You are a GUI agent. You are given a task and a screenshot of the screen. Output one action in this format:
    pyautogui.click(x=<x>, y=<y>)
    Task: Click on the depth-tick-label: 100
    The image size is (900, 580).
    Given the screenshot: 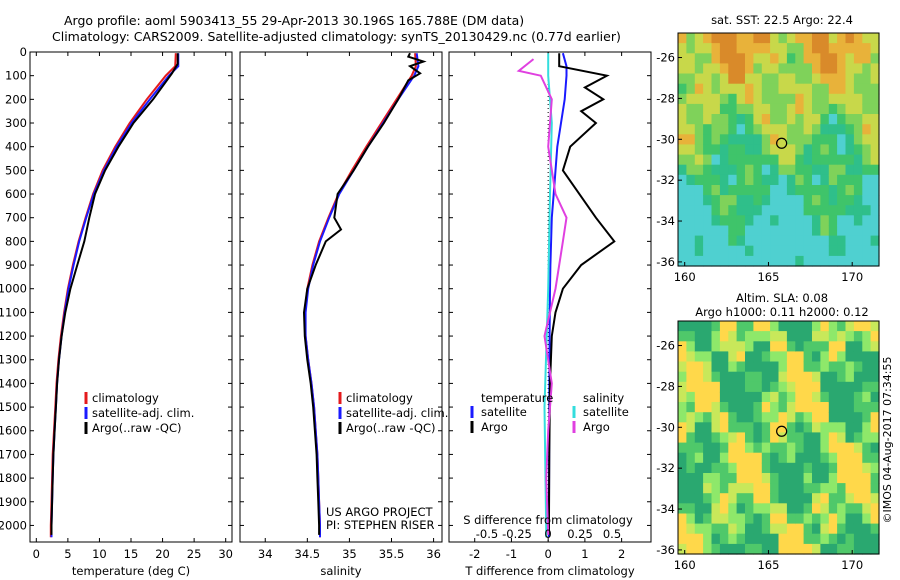 What is the action you would take?
    pyautogui.click(x=16, y=76)
    